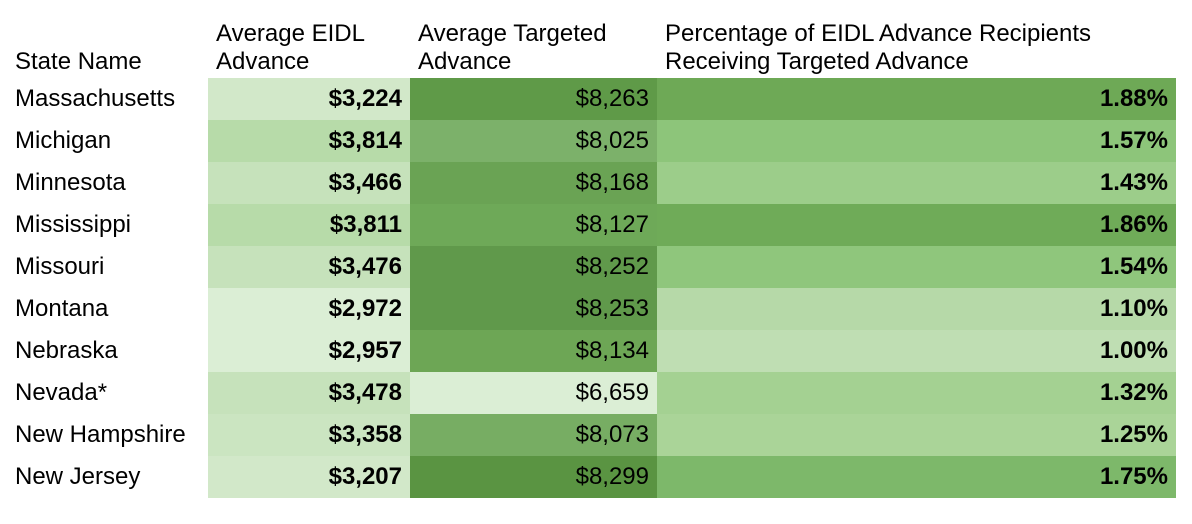  I want to click on average-eidl-advance-cell: $2,972, so click(309, 309).